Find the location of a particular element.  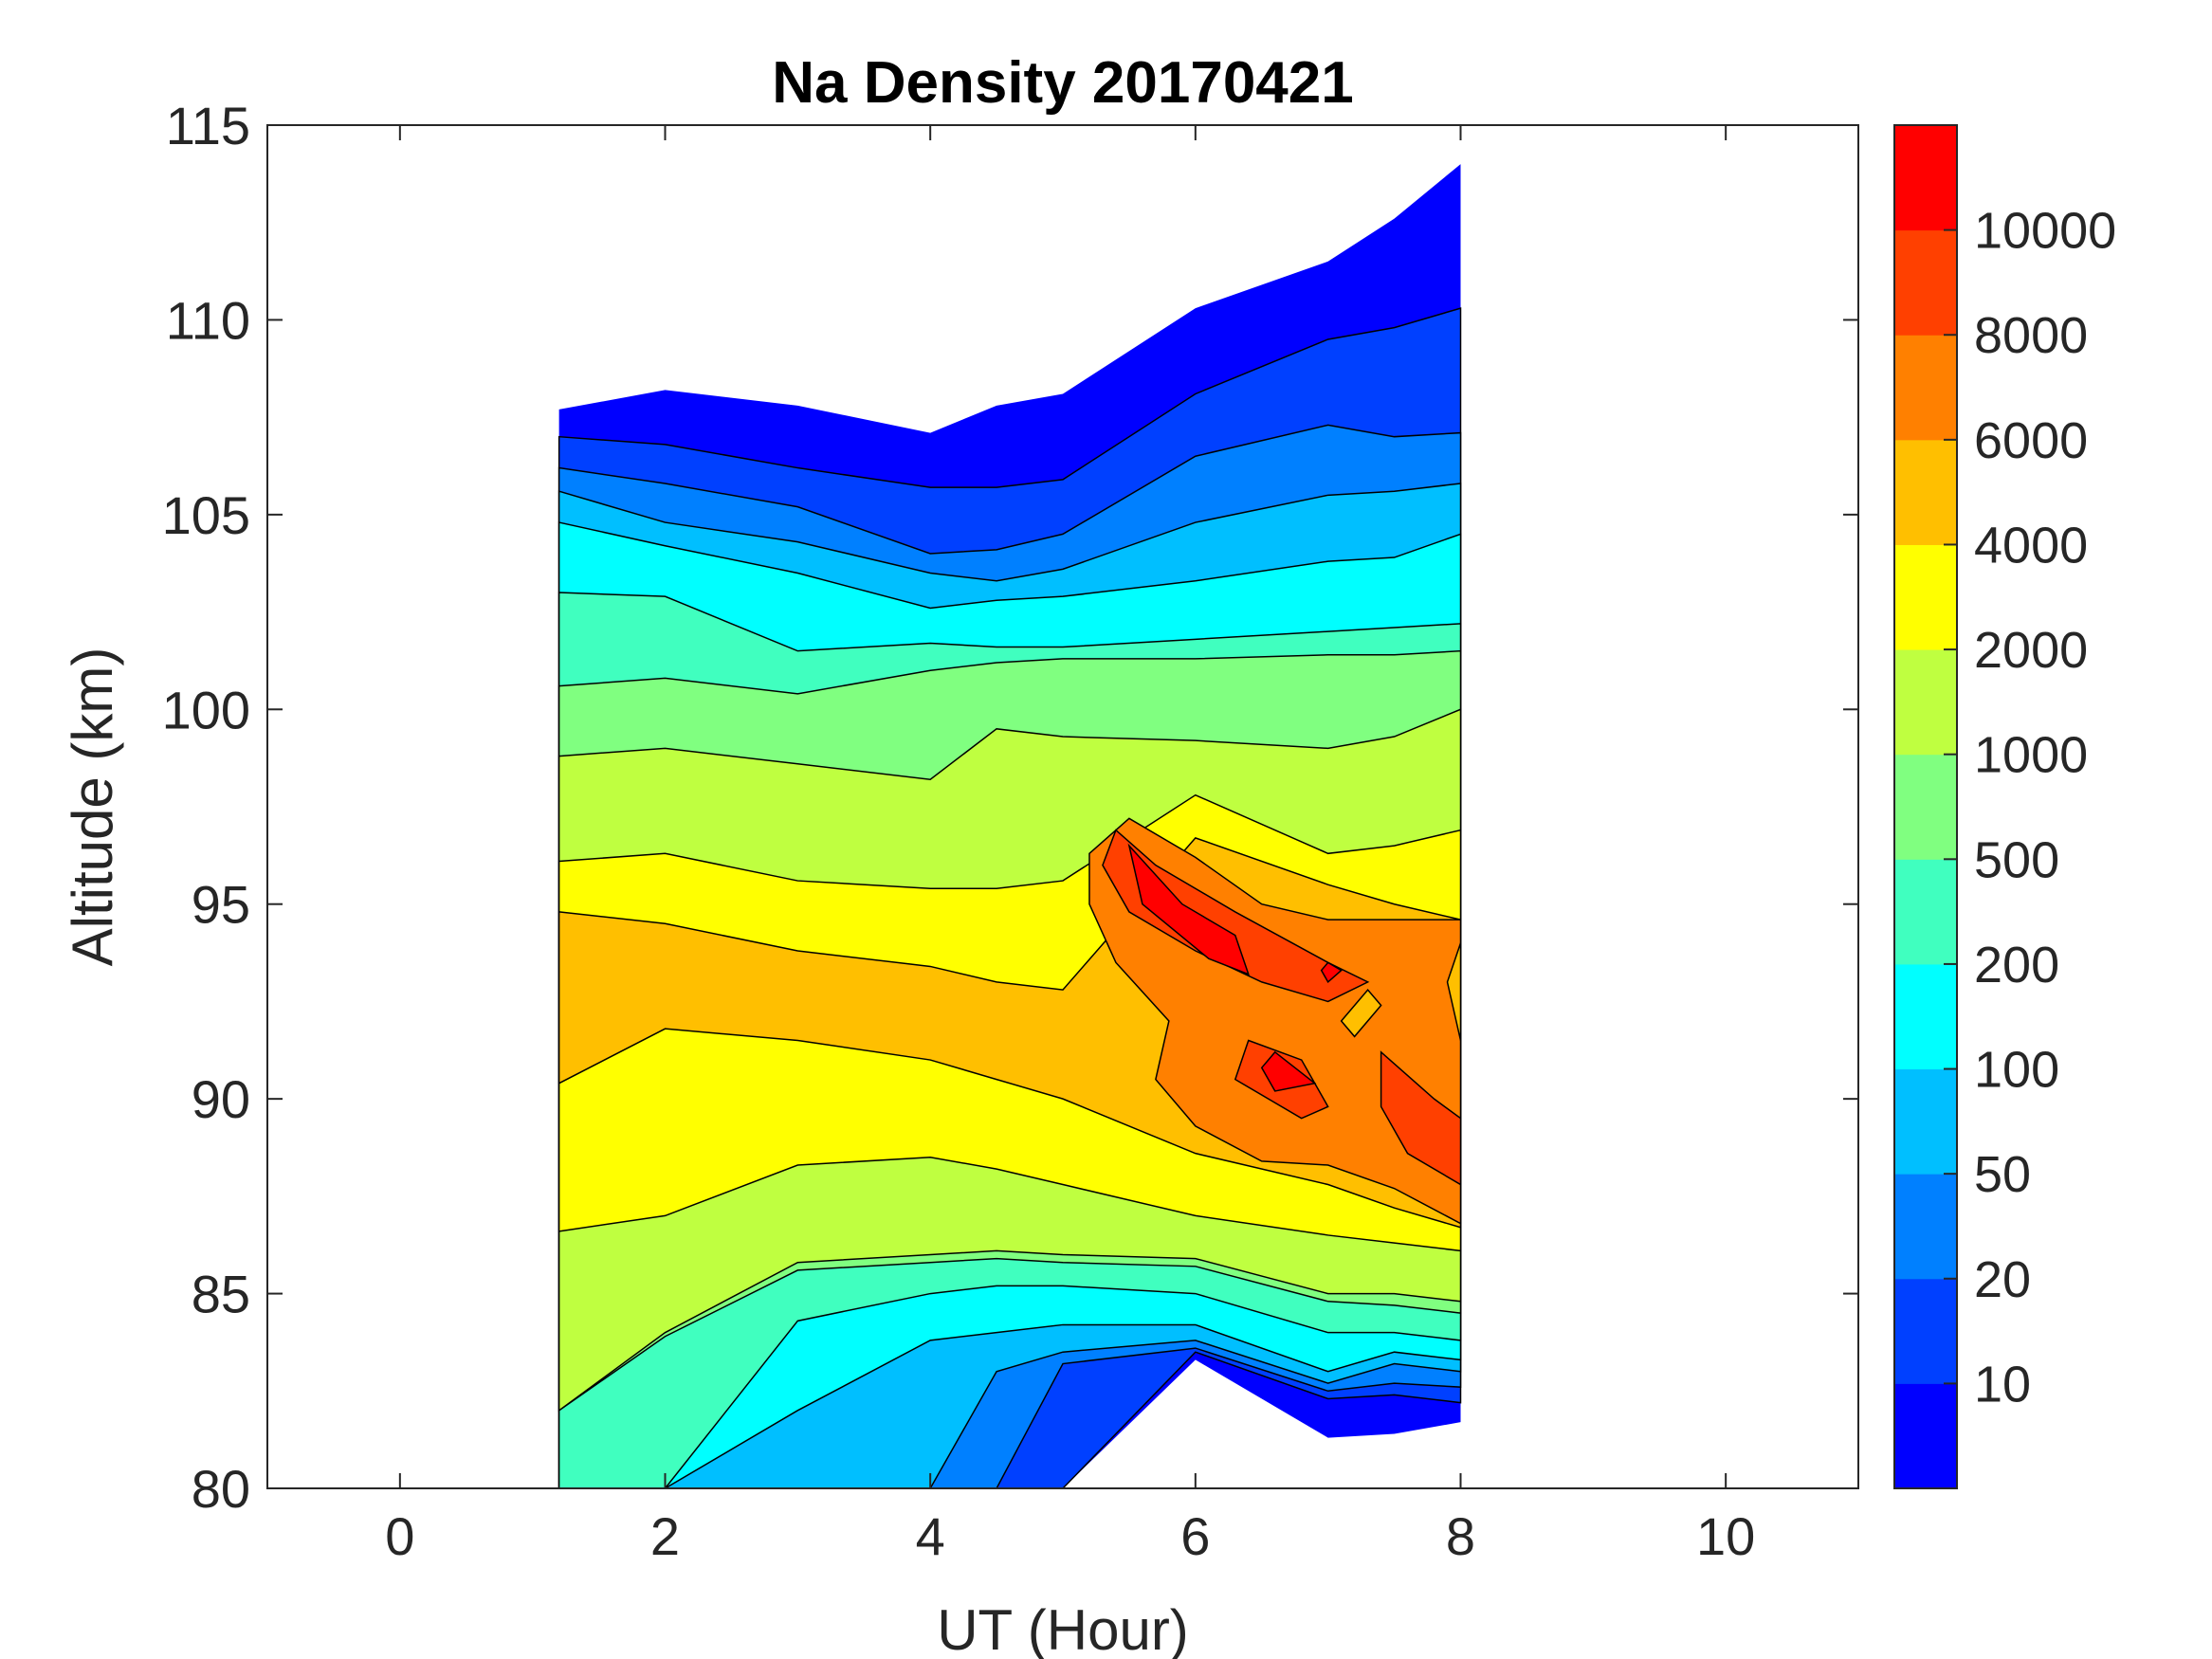

y-tick-label: 85 is located at coordinates (221, 1294).